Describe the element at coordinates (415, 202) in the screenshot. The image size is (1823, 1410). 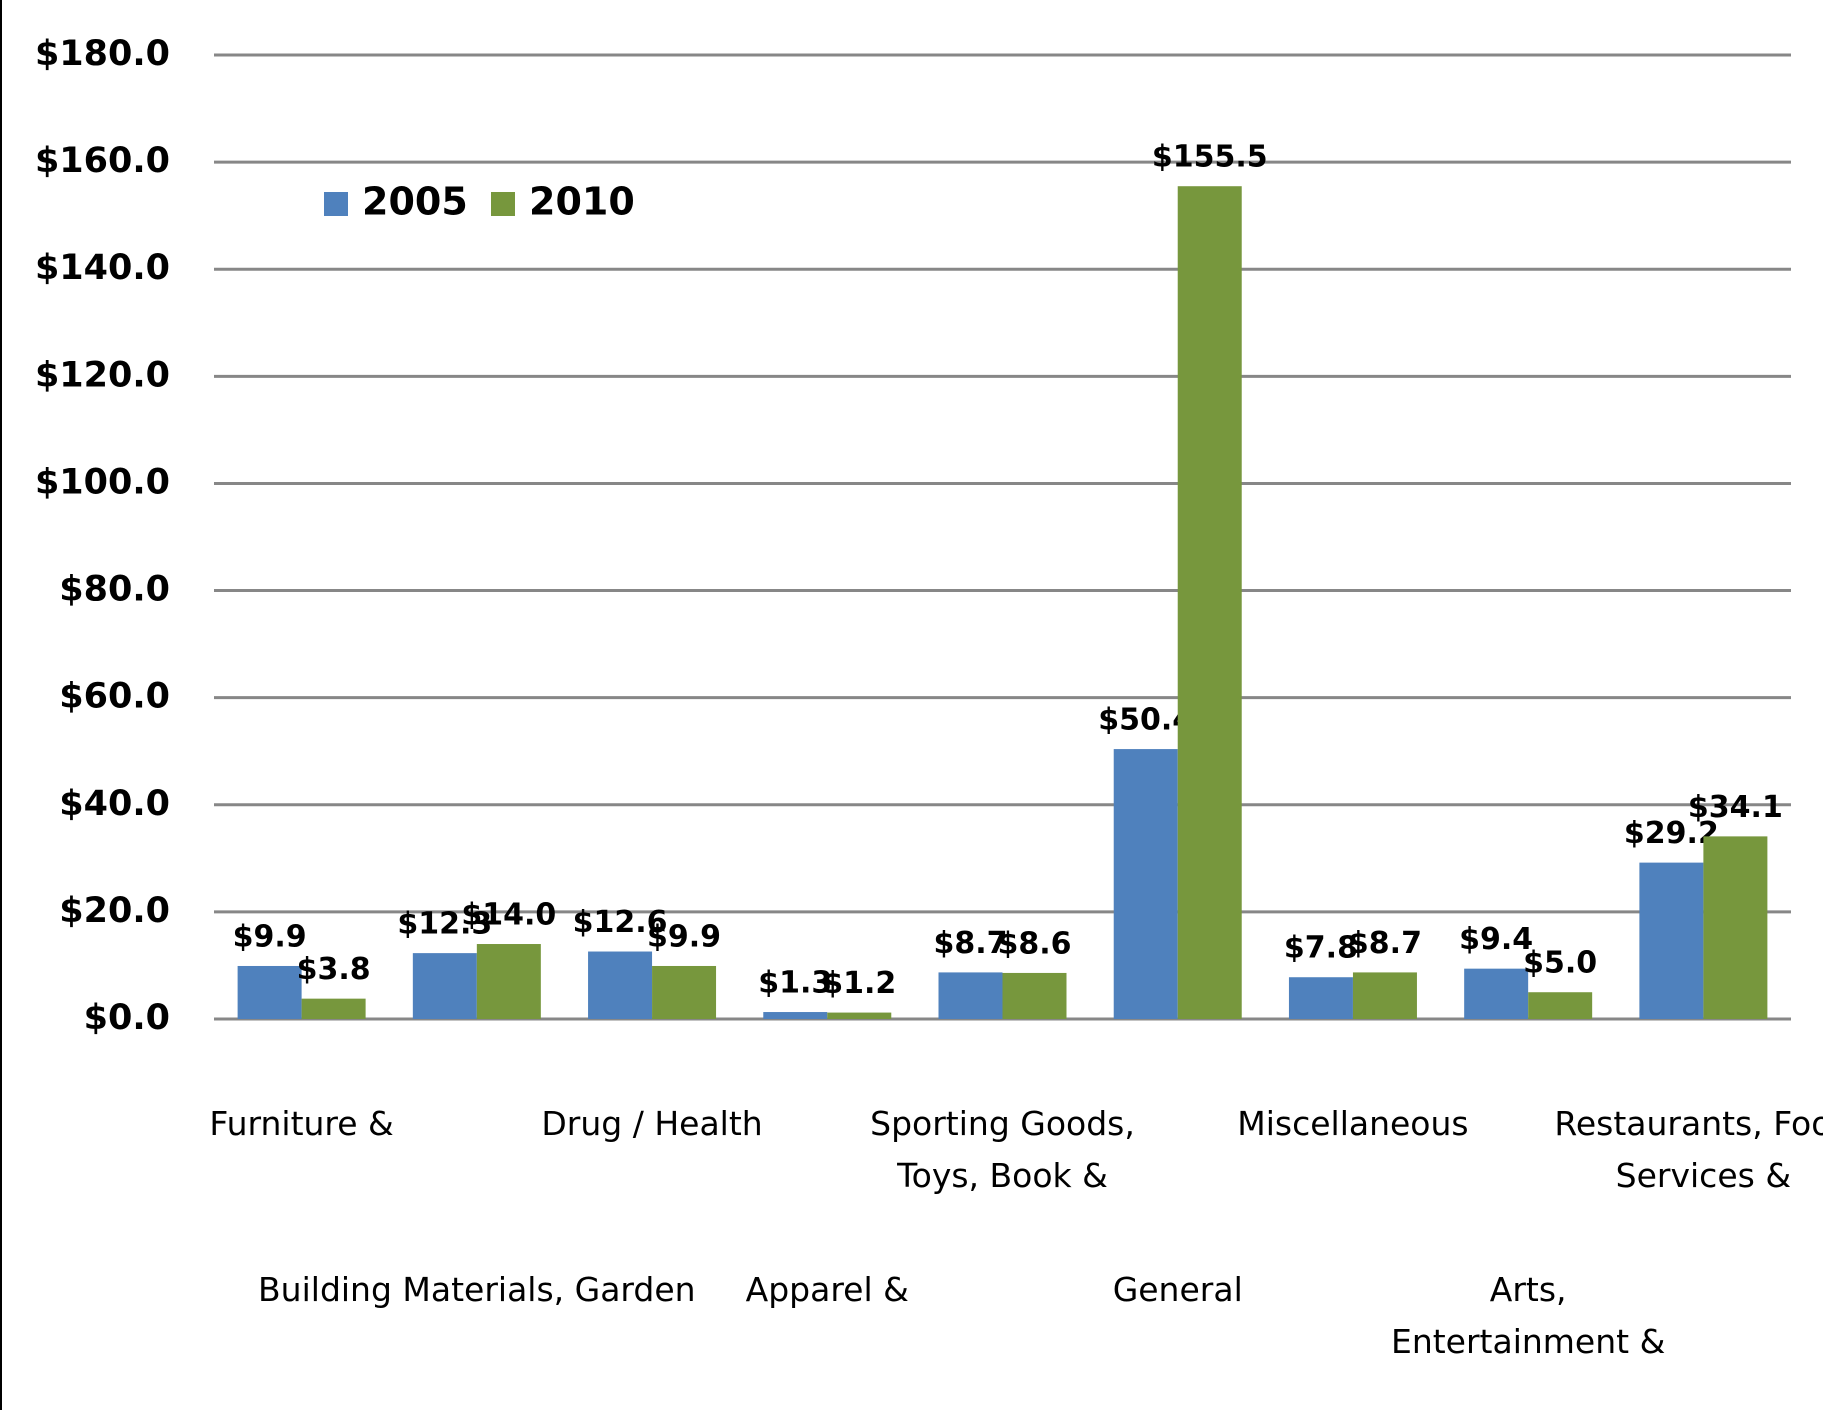
I see `legend-label: 2005` at that location.